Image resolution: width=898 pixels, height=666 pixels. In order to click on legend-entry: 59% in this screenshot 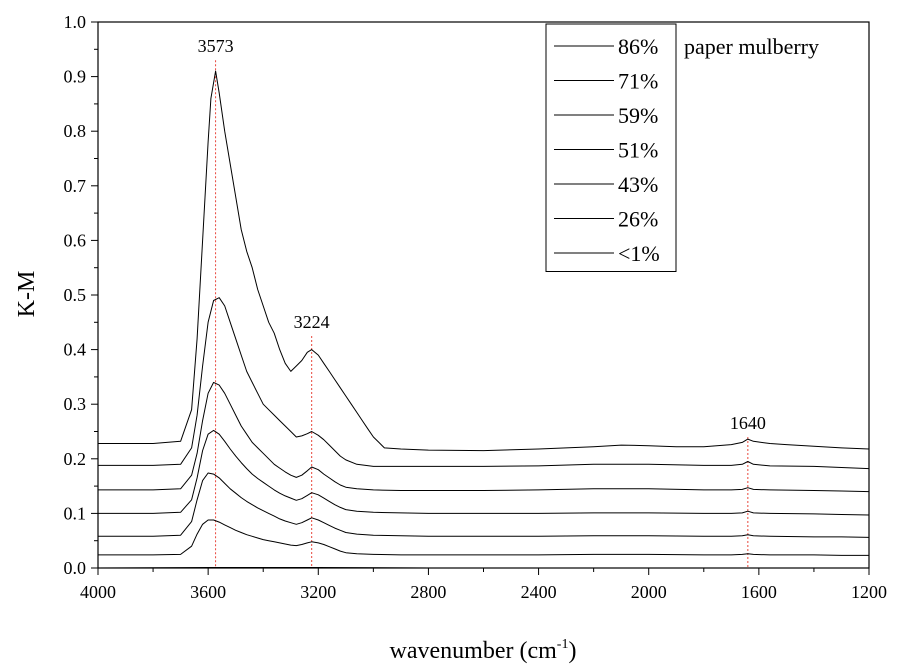, I will do `click(638, 115)`.